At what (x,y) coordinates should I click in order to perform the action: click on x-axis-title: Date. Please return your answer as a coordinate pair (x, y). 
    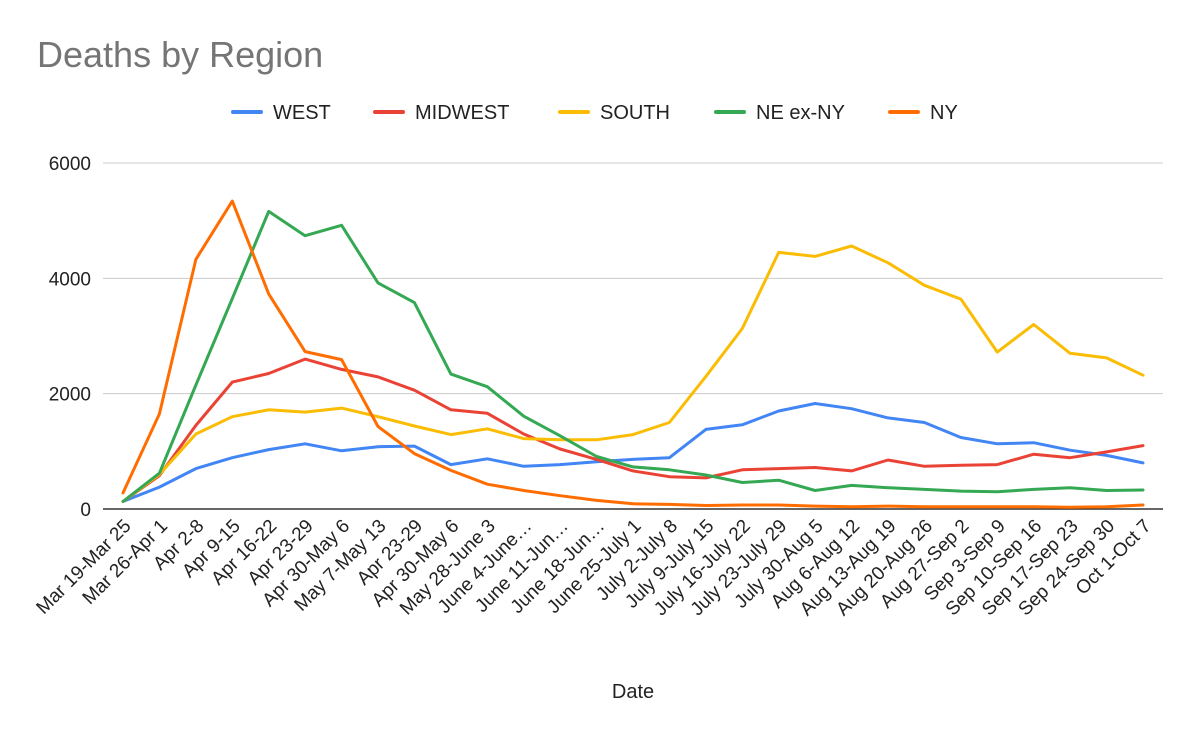
    Looking at the image, I should click on (633, 692).